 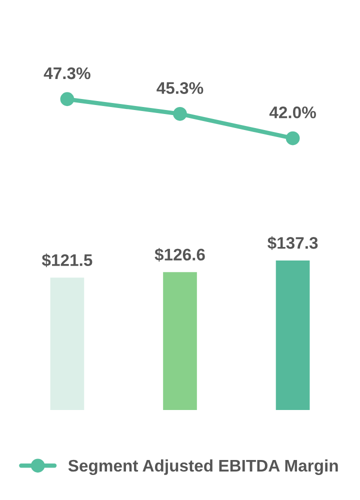 I want to click on data-label: $126.6, so click(x=179, y=255).